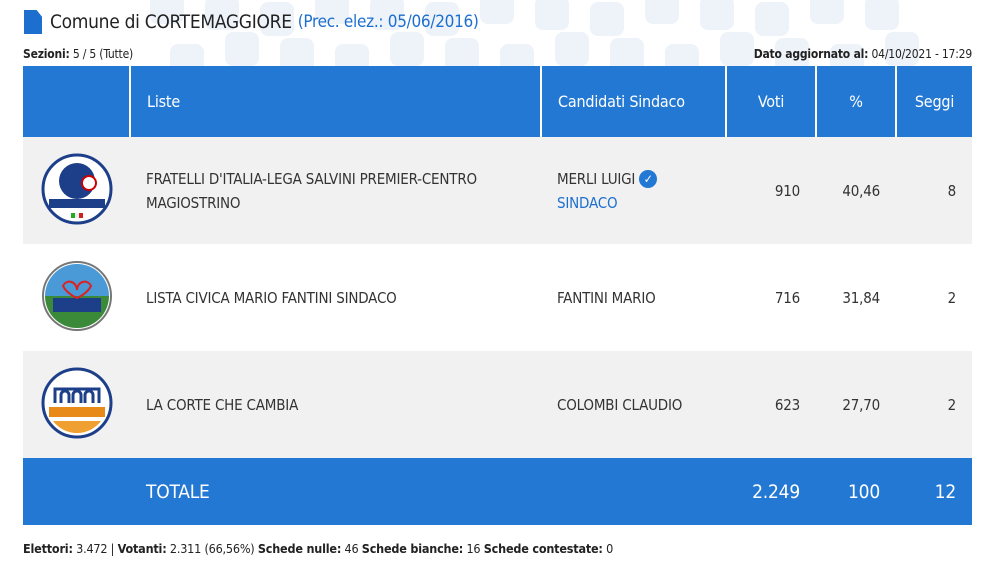 This screenshot has height=583, width=994. I want to click on total-seats: 12, so click(934, 491).